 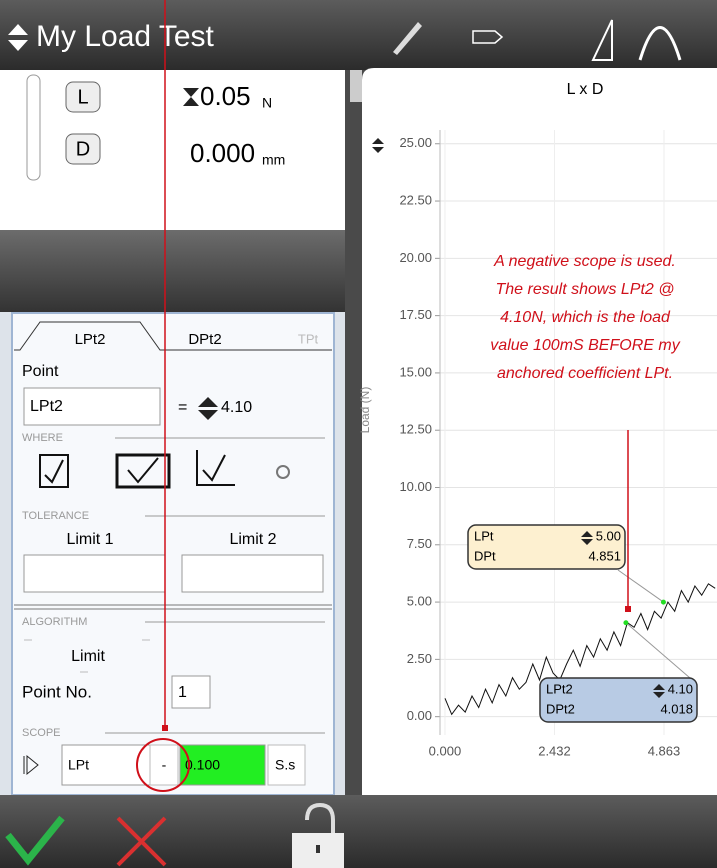 What do you see at coordinates (608, 535) in the screenshot?
I see `callout-value: 5.00` at bounding box center [608, 535].